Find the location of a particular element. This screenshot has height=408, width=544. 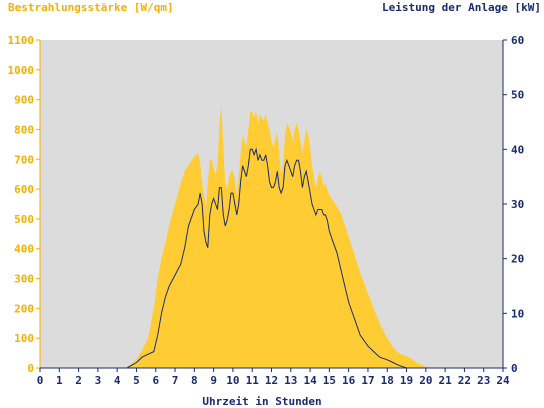

x-tick-label: 15 is located at coordinates (329, 380).